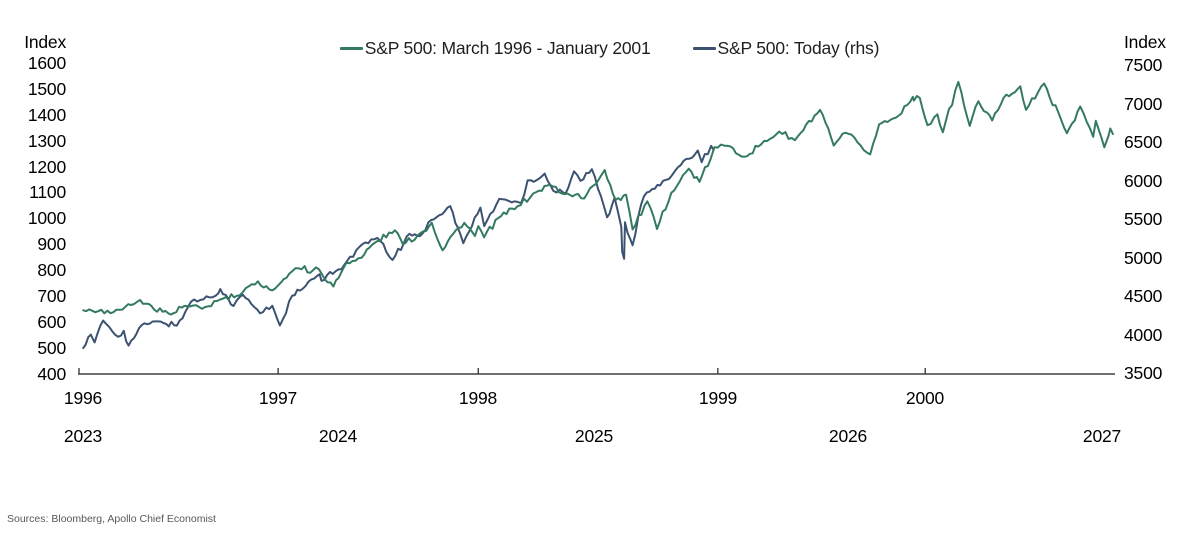 This screenshot has height=544, width=1199. What do you see at coordinates (51, 296) in the screenshot?
I see `left-axis-tick: 700` at bounding box center [51, 296].